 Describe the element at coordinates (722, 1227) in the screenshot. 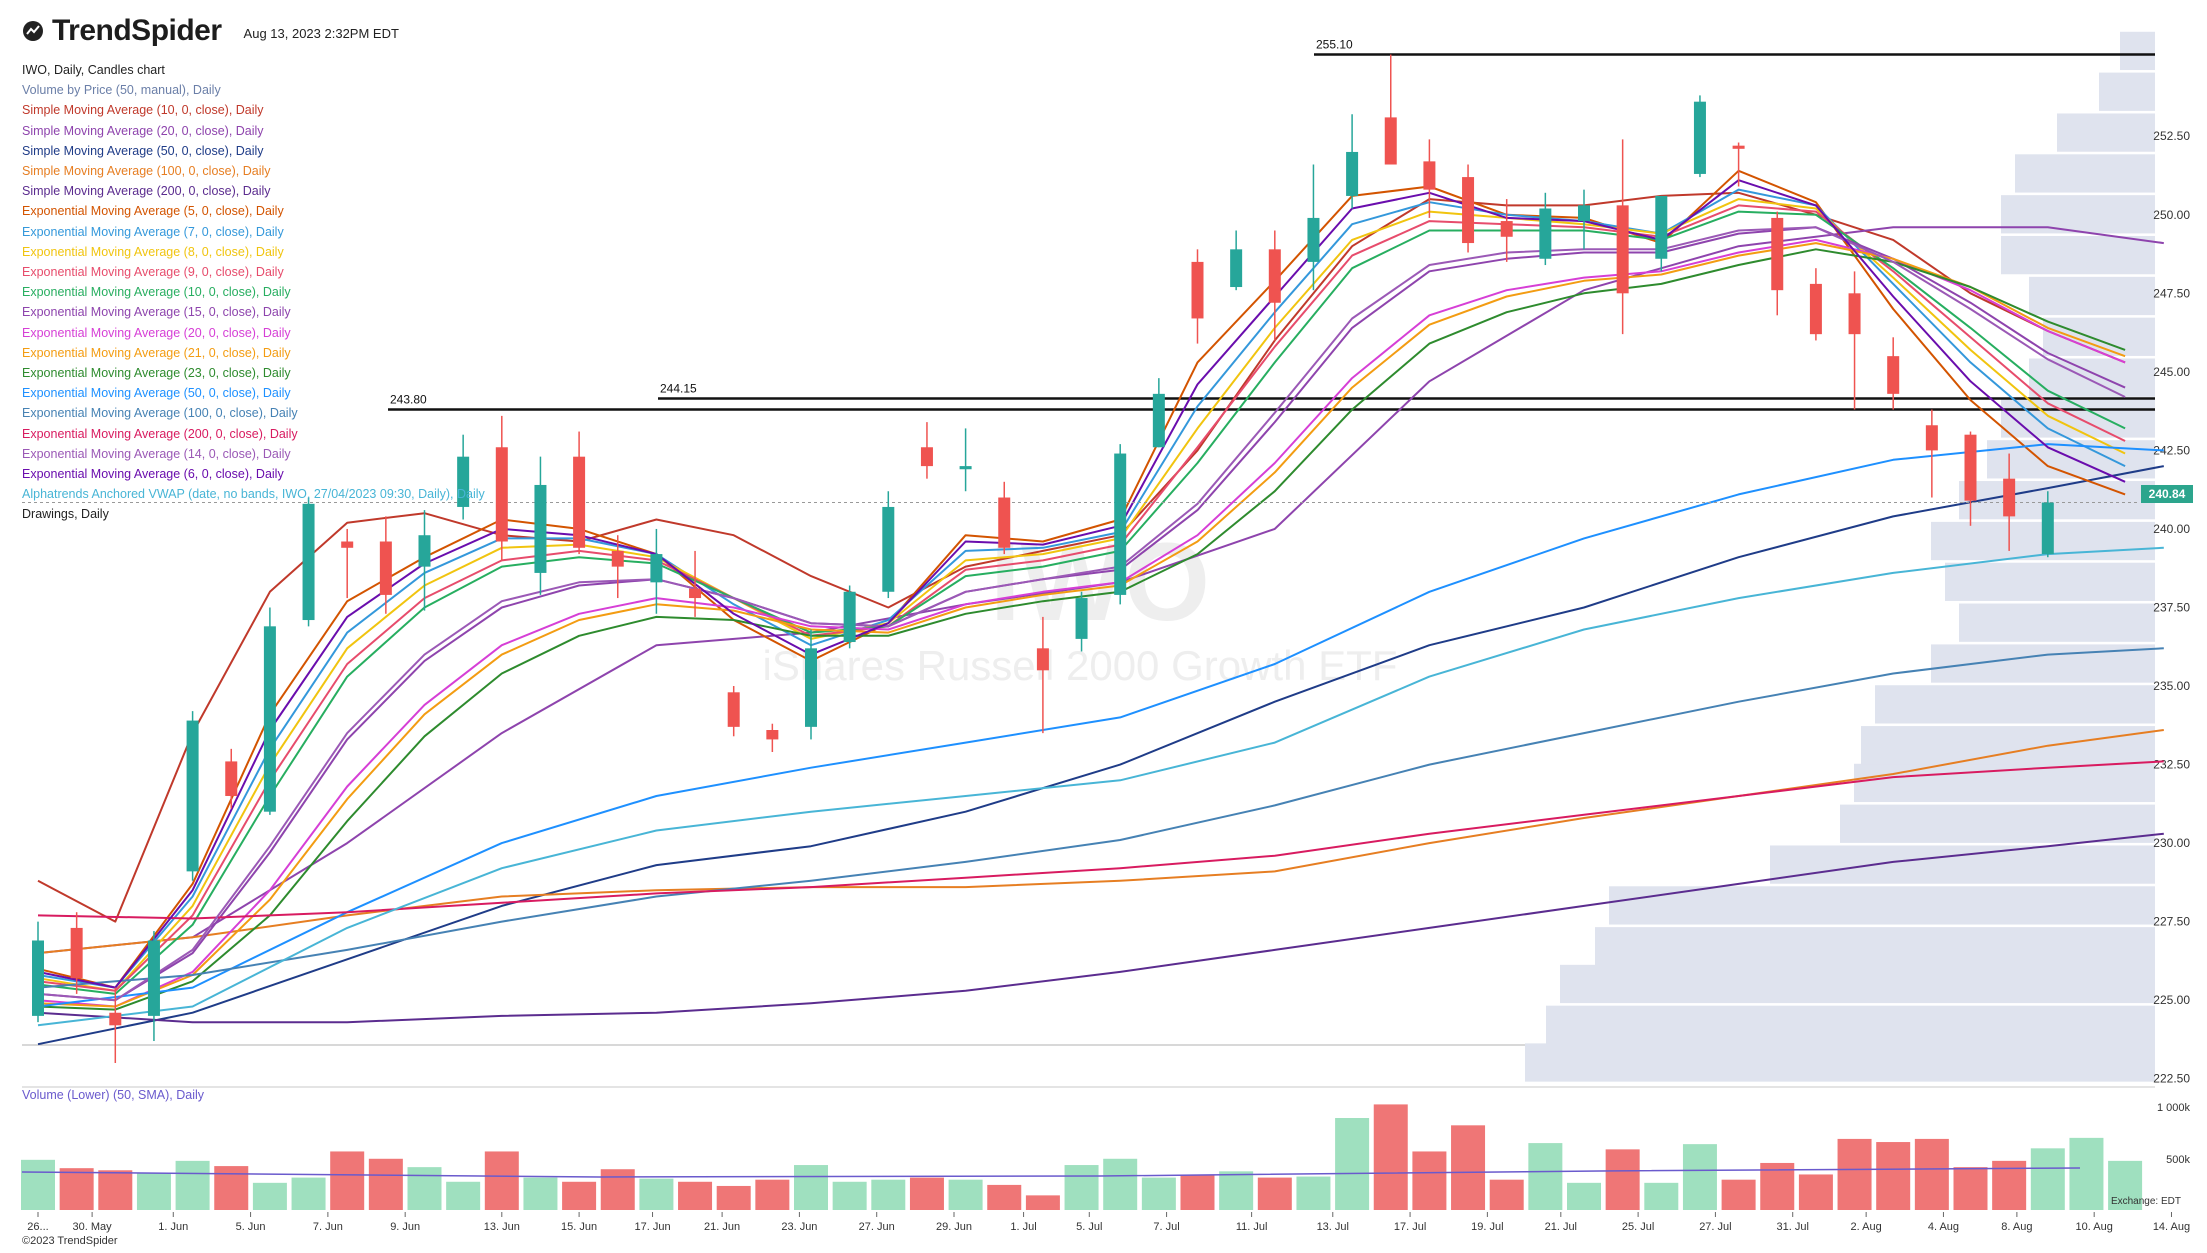

I see `x-tick-label: 21. Jun` at that location.